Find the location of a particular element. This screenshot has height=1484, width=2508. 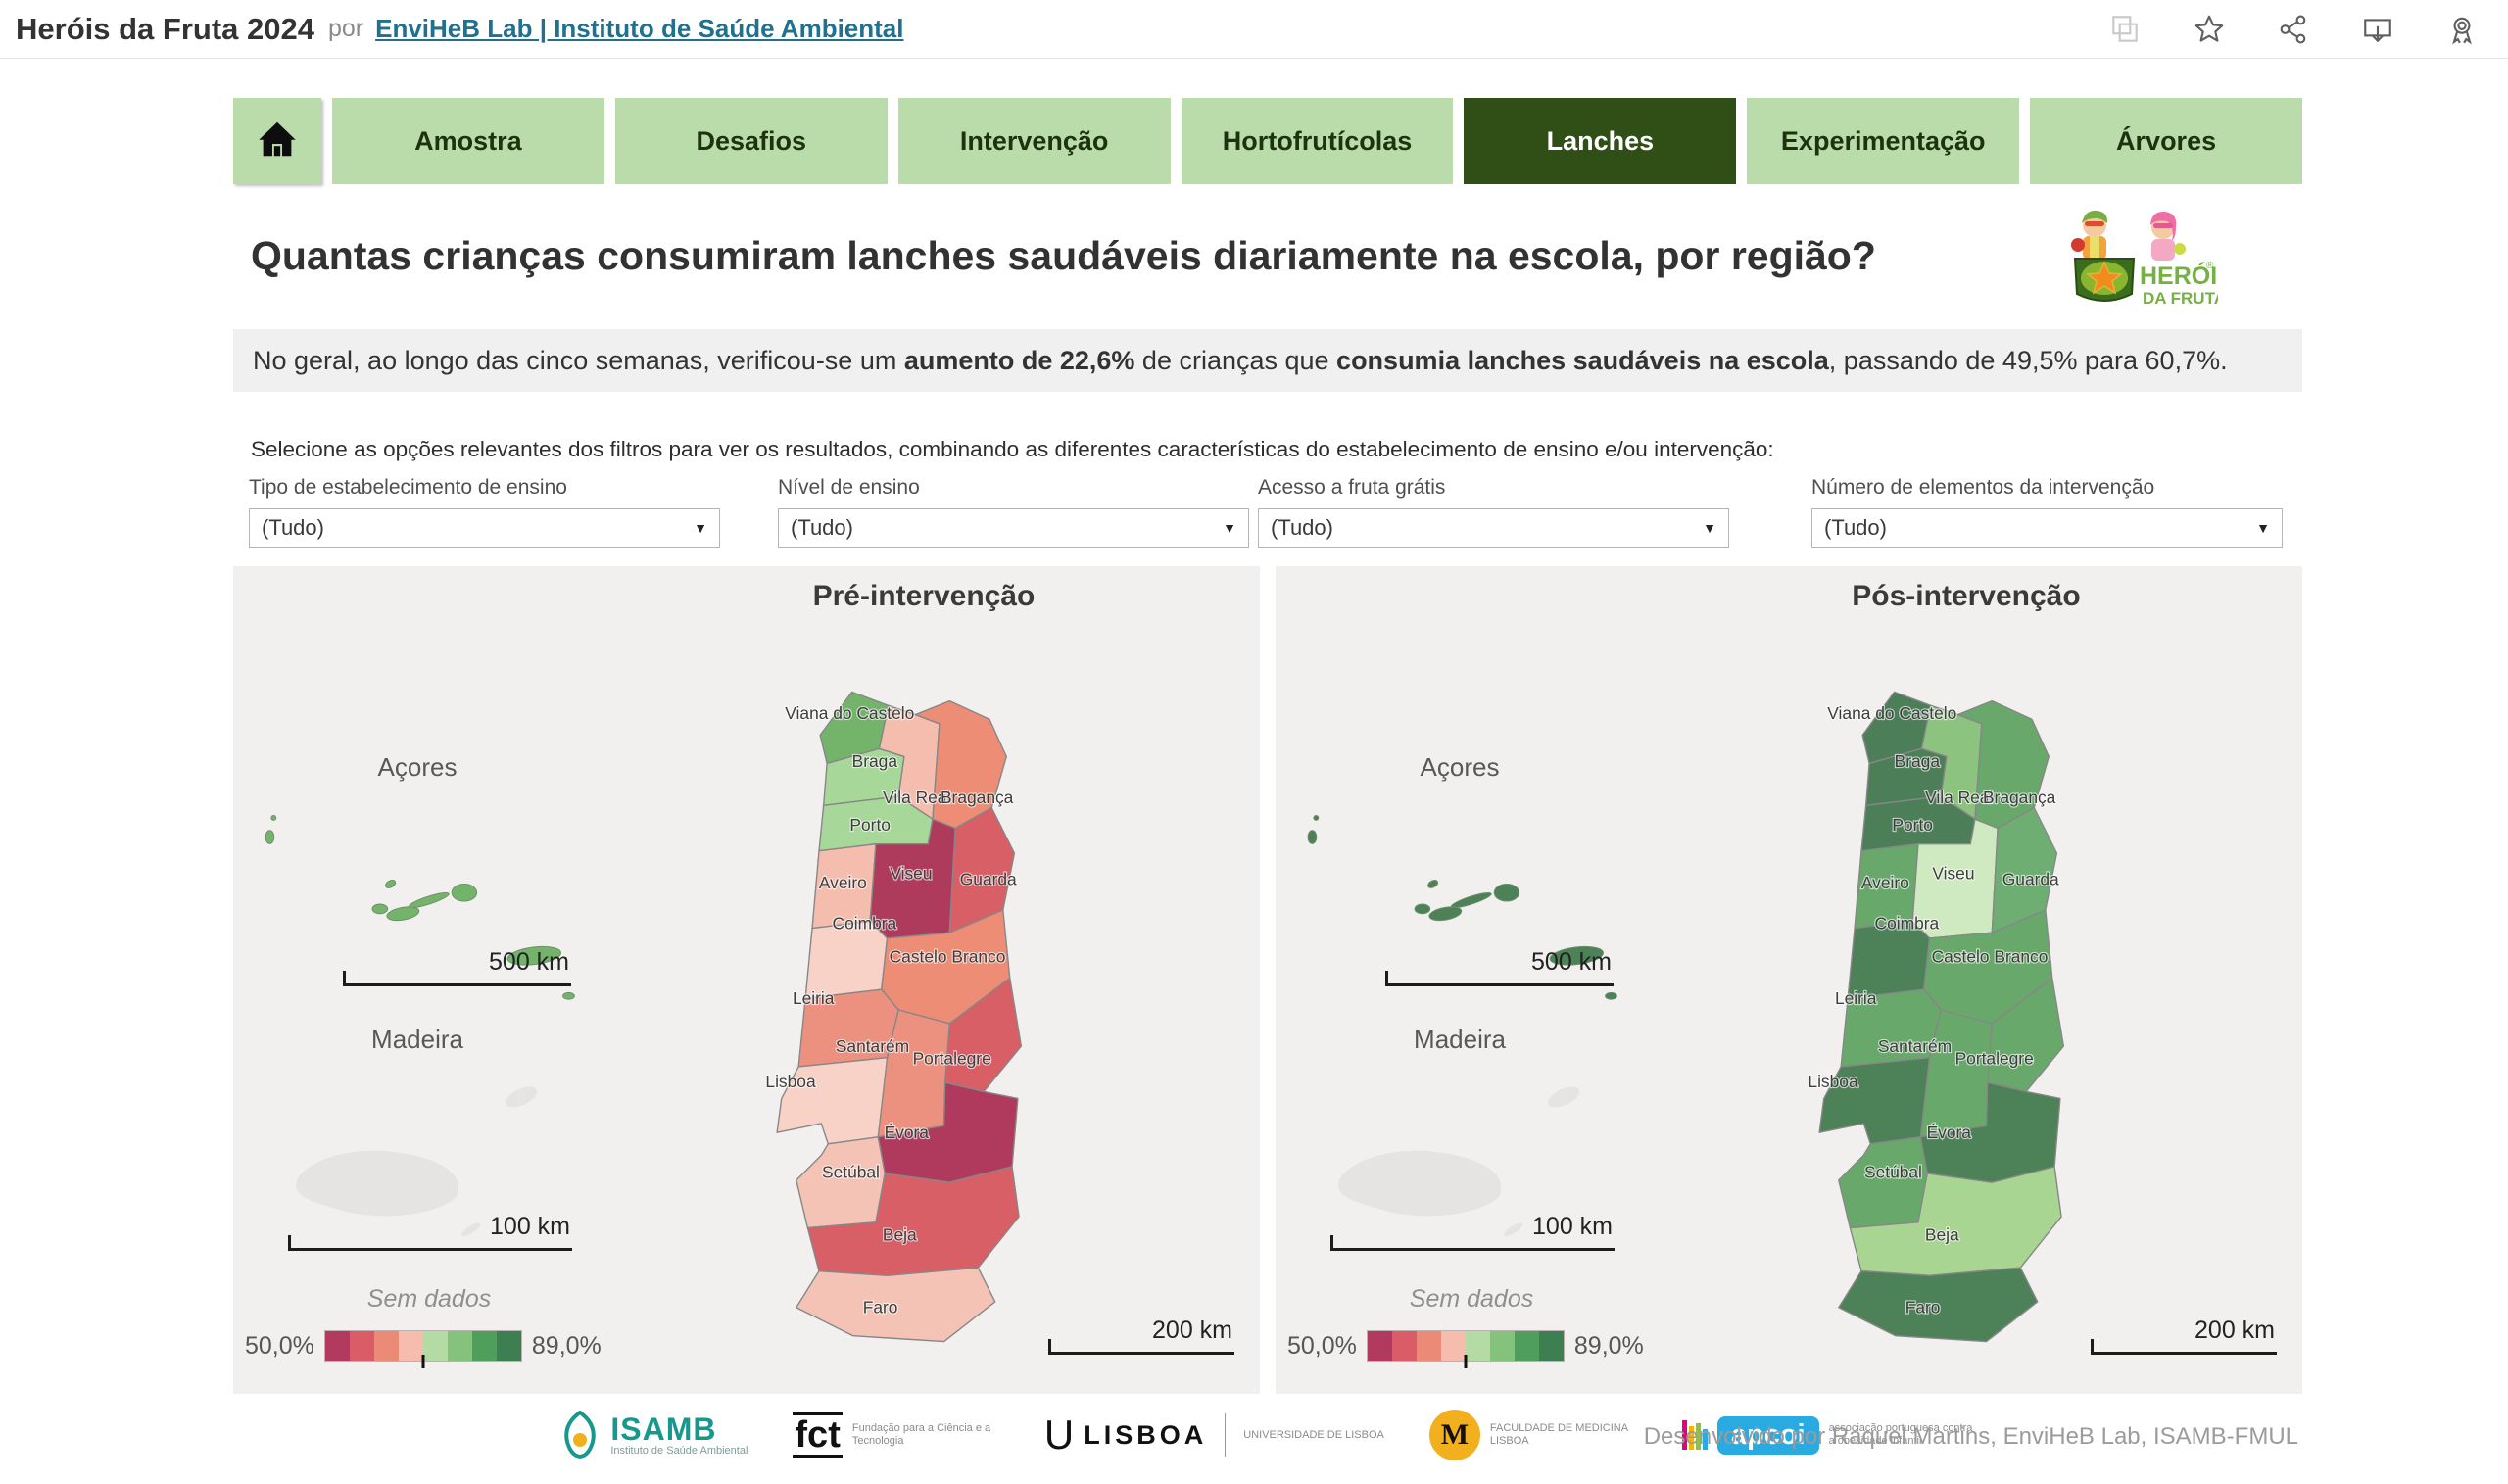

map-title: Pós-intervenção is located at coordinates (1966, 596).